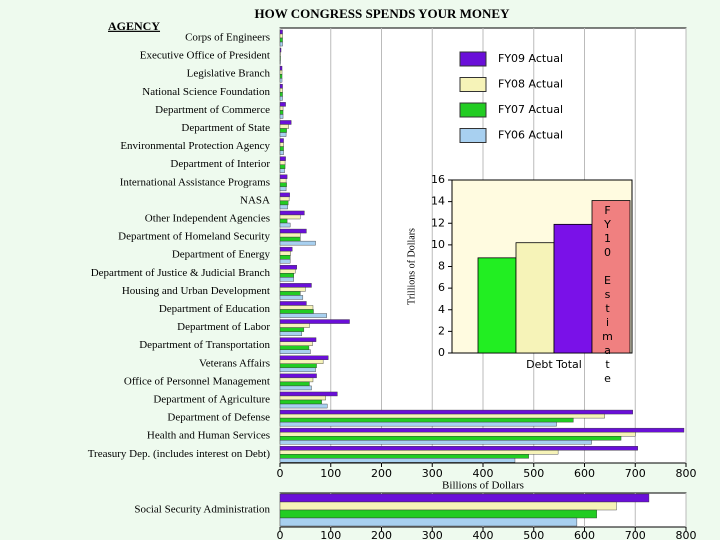 The width and height of the screenshot is (720, 540). Describe the element at coordinates (584, 473) in the screenshot. I see `x-tick-label: 600` at that location.